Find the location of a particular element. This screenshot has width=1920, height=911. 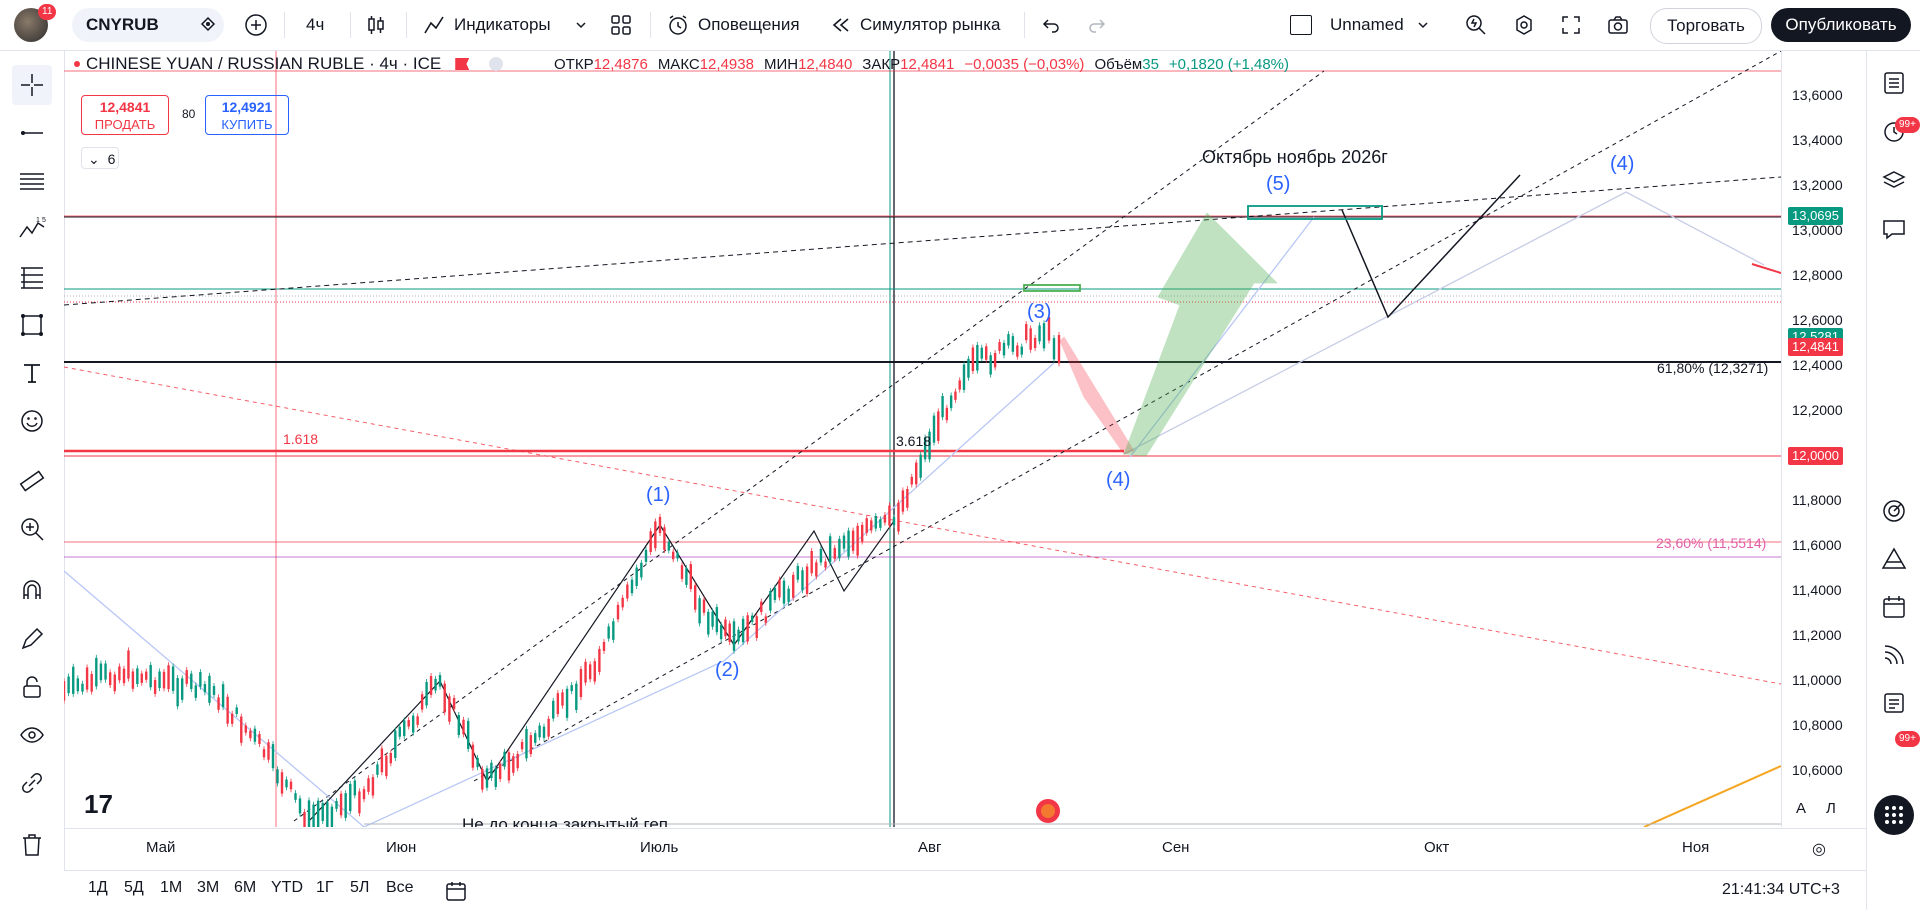

publish-button: Опубликовать is located at coordinates (1841, 25).